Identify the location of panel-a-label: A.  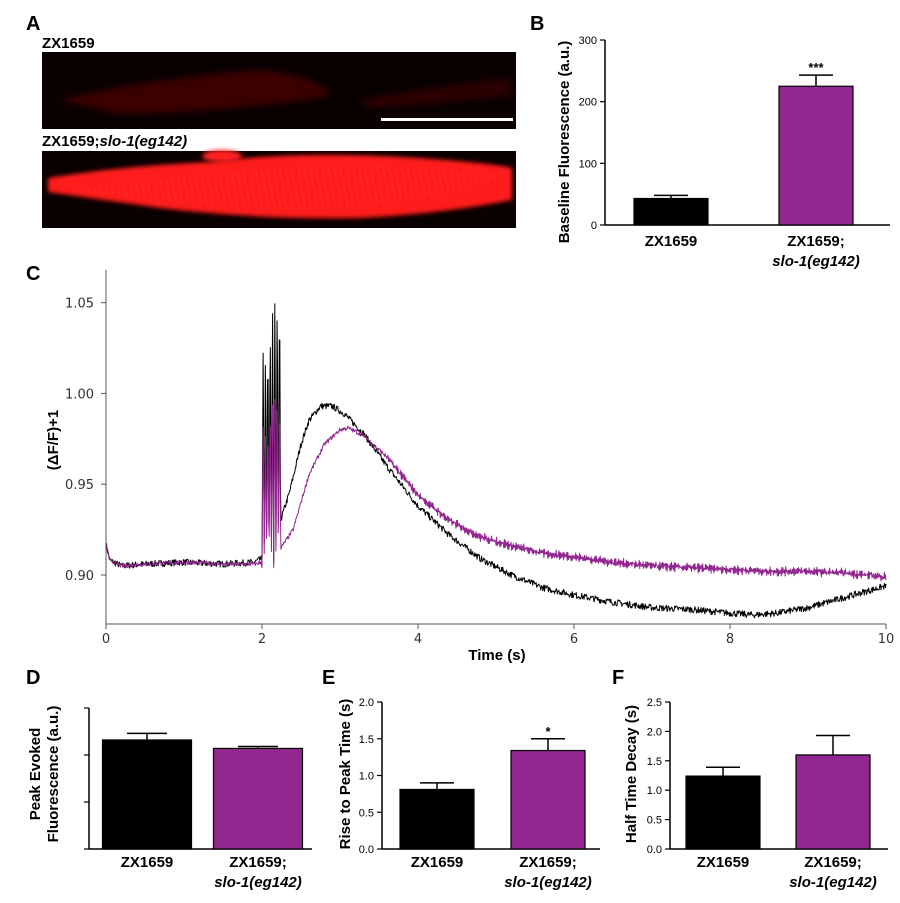
(33, 24).